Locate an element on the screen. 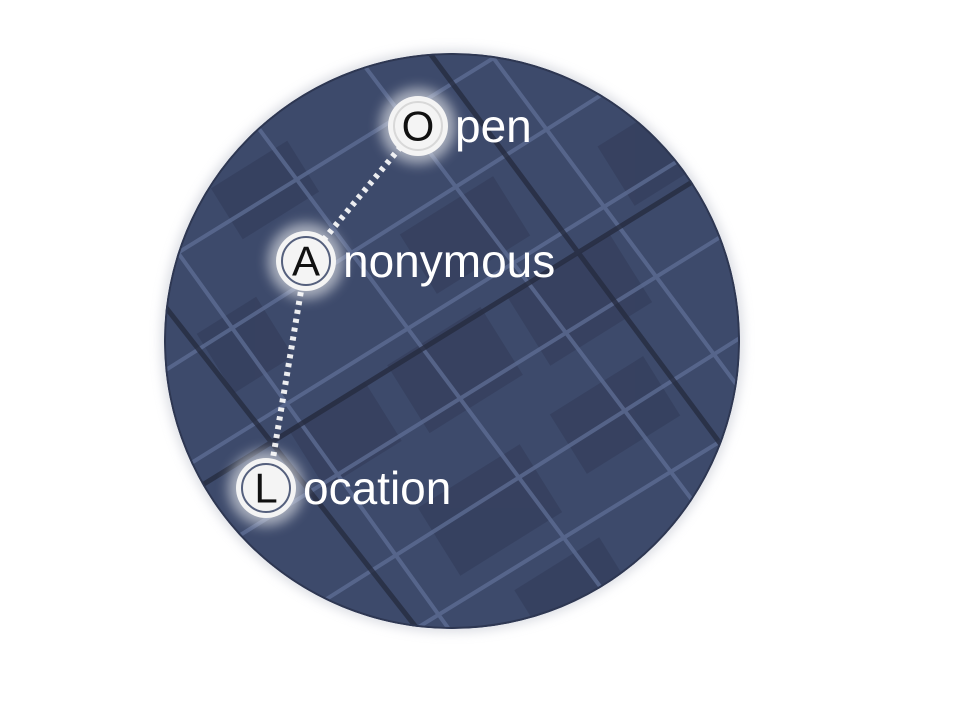  node-anonymous: A is located at coordinates (306, 261).